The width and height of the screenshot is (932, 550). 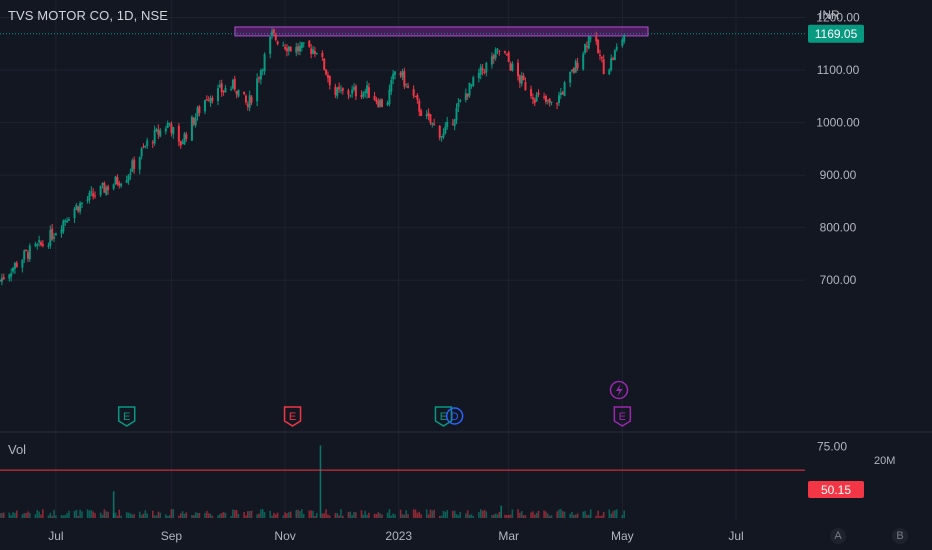 What do you see at coordinates (88, 15) in the screenshot?
I see `chart-title: TVS MOTOR CO, 1D, NSE` at bounding box center [88, 15].